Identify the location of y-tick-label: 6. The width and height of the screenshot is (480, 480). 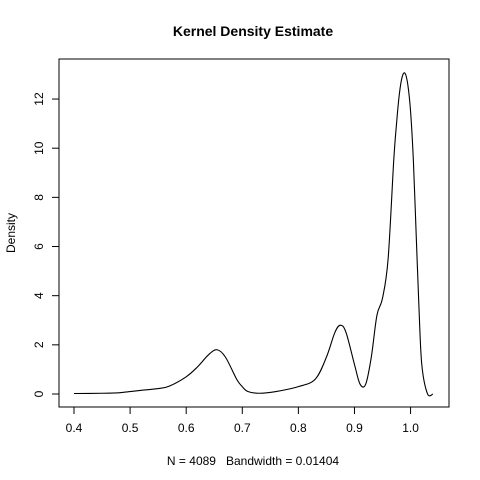
(39, 246).